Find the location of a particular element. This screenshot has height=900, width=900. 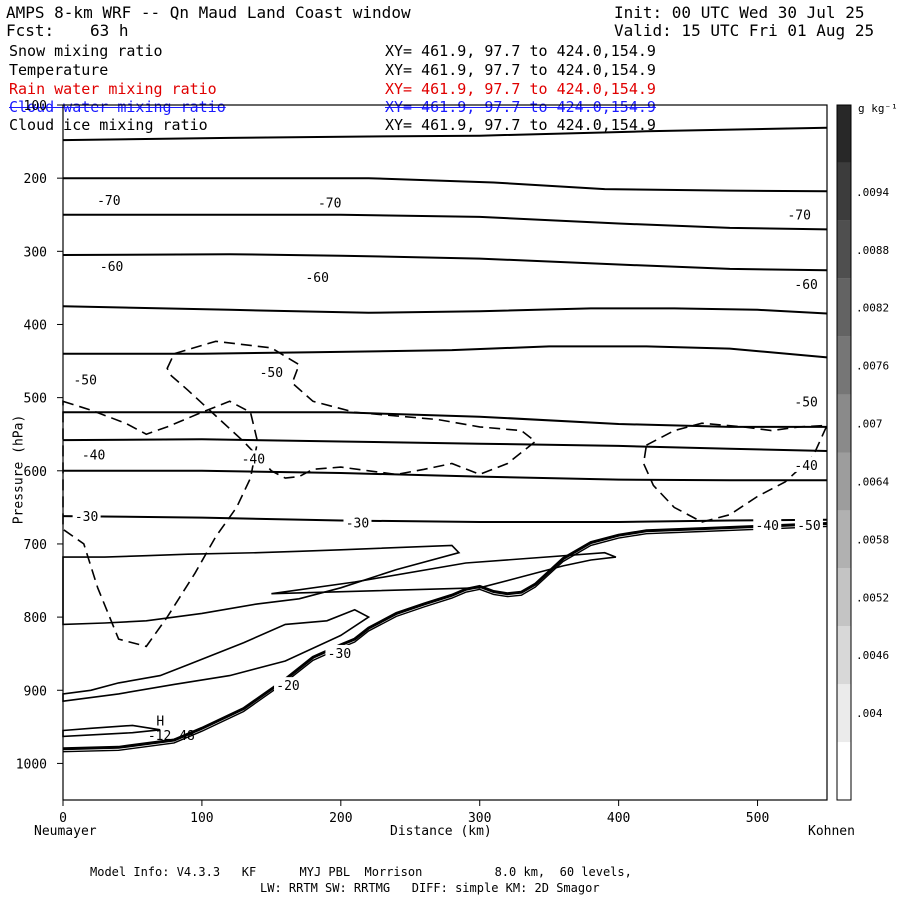

y-tick-label-200: 200 is located at coordinates (35, 179).